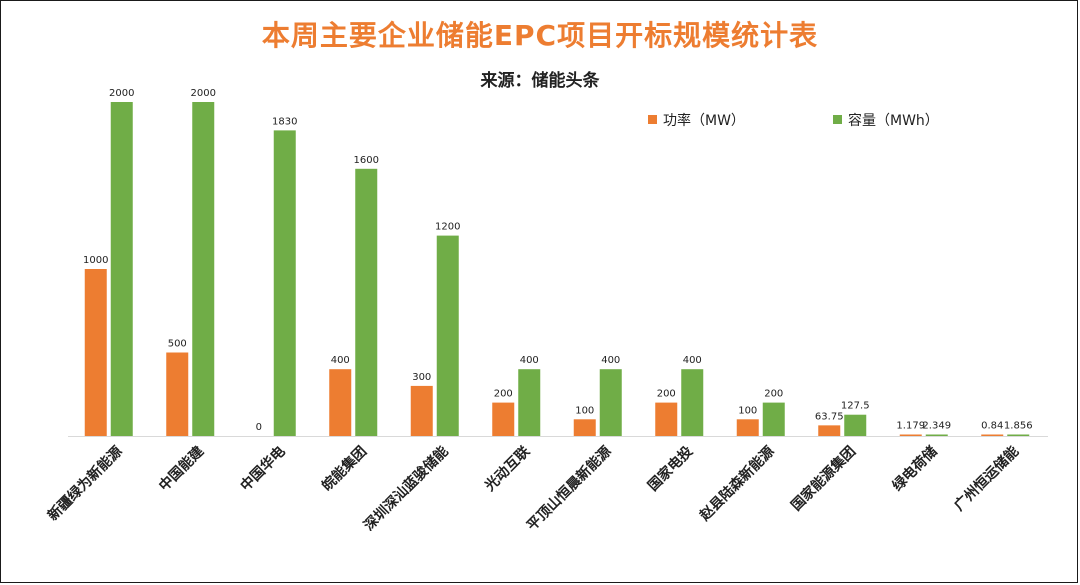 The image size is (1080, 585). What do you see at coordinates (177, 344) in the screenshot?
I see `data-label-power-1: 500` at bounding box center [177, 344].